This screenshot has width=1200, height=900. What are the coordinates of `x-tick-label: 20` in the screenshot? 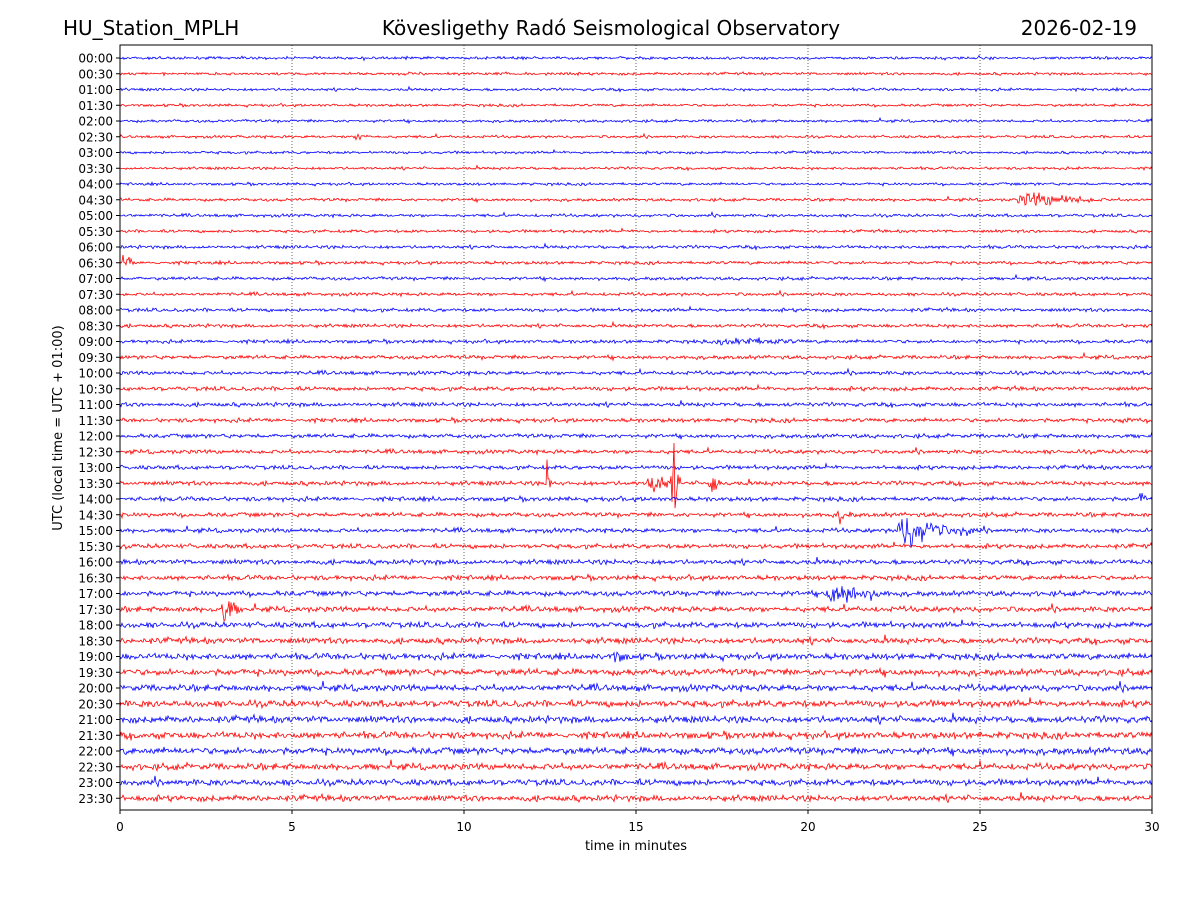 It's located at (807, 827).